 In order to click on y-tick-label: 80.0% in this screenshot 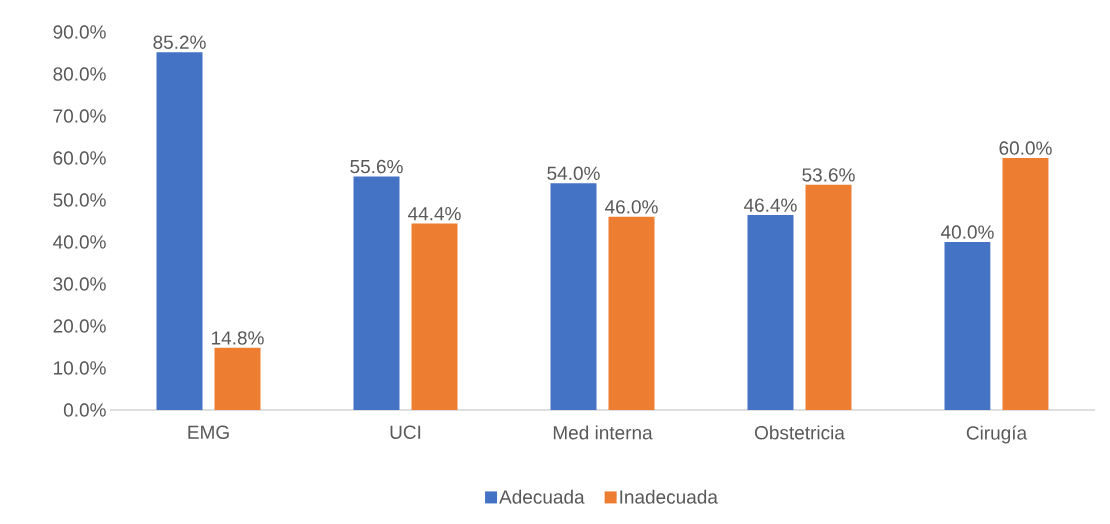, I will do `click(79, 74)`.